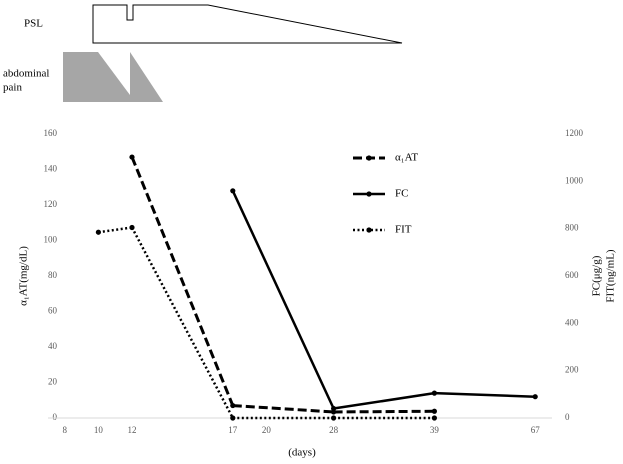  Describe the element at coordinates (247, 24) in the screenshot. I see `psl-shape` at that location.